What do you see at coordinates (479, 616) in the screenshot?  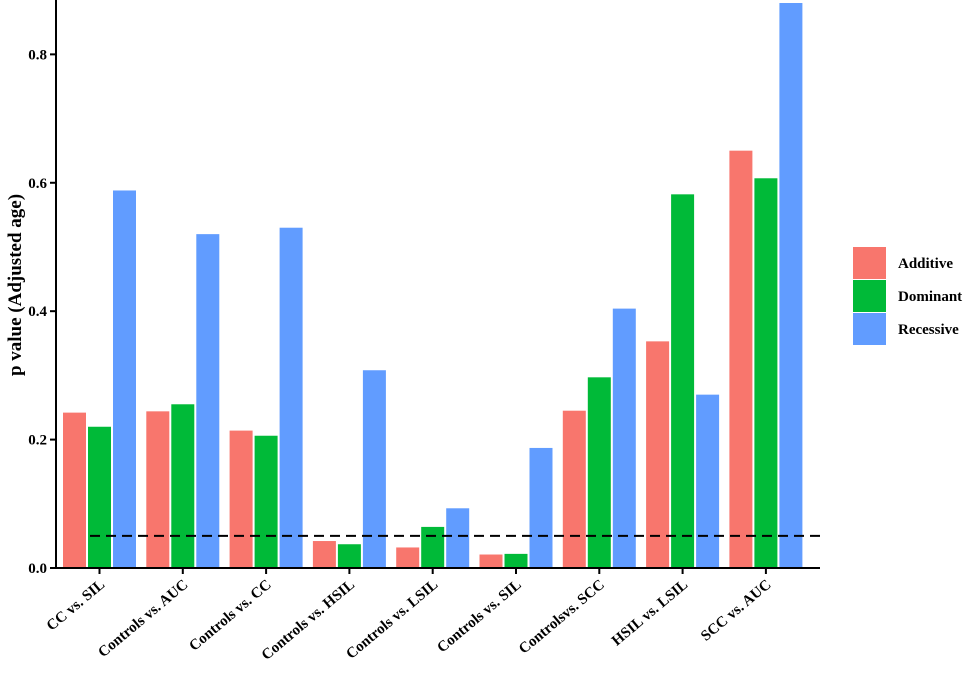 I see `x-tick-label: Controls vs. SIL` at bounding box center [479, 616].